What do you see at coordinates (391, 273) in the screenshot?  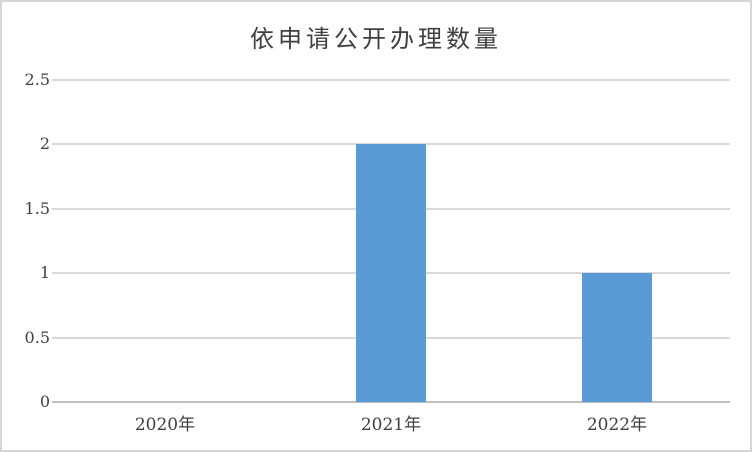 I see `bar-2021` at bounding box center [391, 273].